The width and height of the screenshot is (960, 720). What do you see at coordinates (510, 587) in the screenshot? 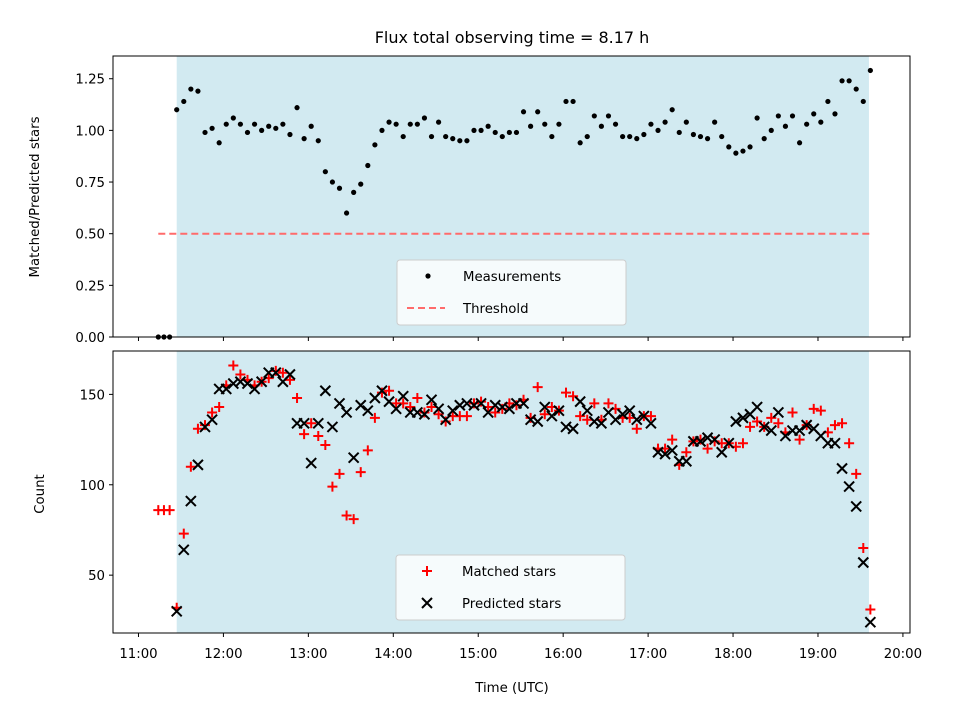
I see `legend: Matched stars Predicted stars` at bounding box center [510, 587].